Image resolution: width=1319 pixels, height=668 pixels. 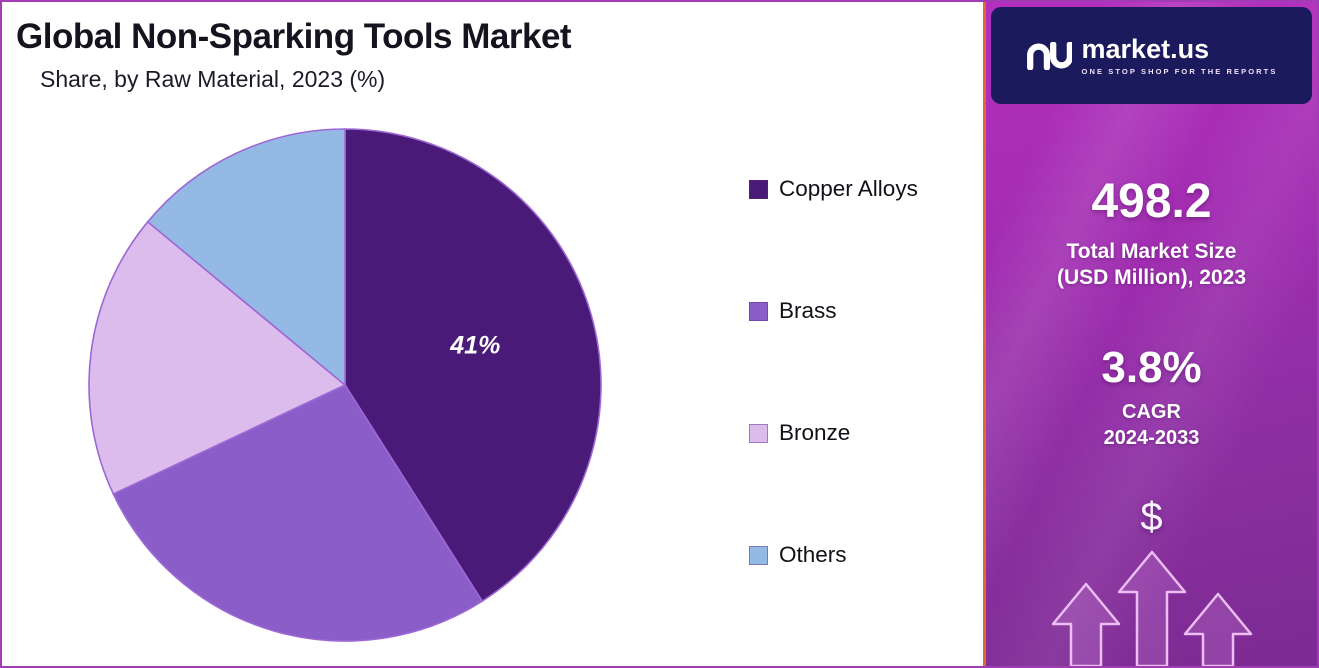 I want to click on legend-label: Bronze, so click(x=815, y=432).